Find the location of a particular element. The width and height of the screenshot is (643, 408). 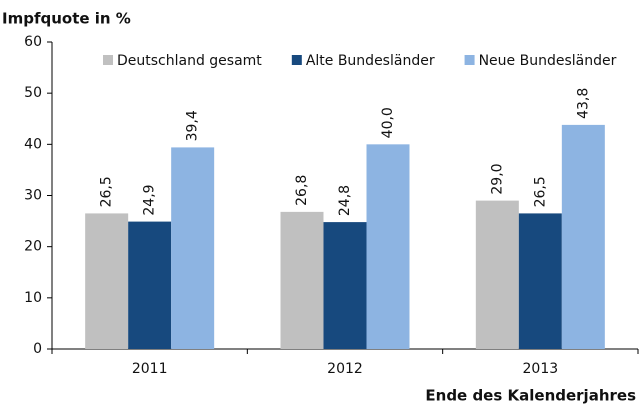

value-label: 43,8 is located at coordinates (583, 103).